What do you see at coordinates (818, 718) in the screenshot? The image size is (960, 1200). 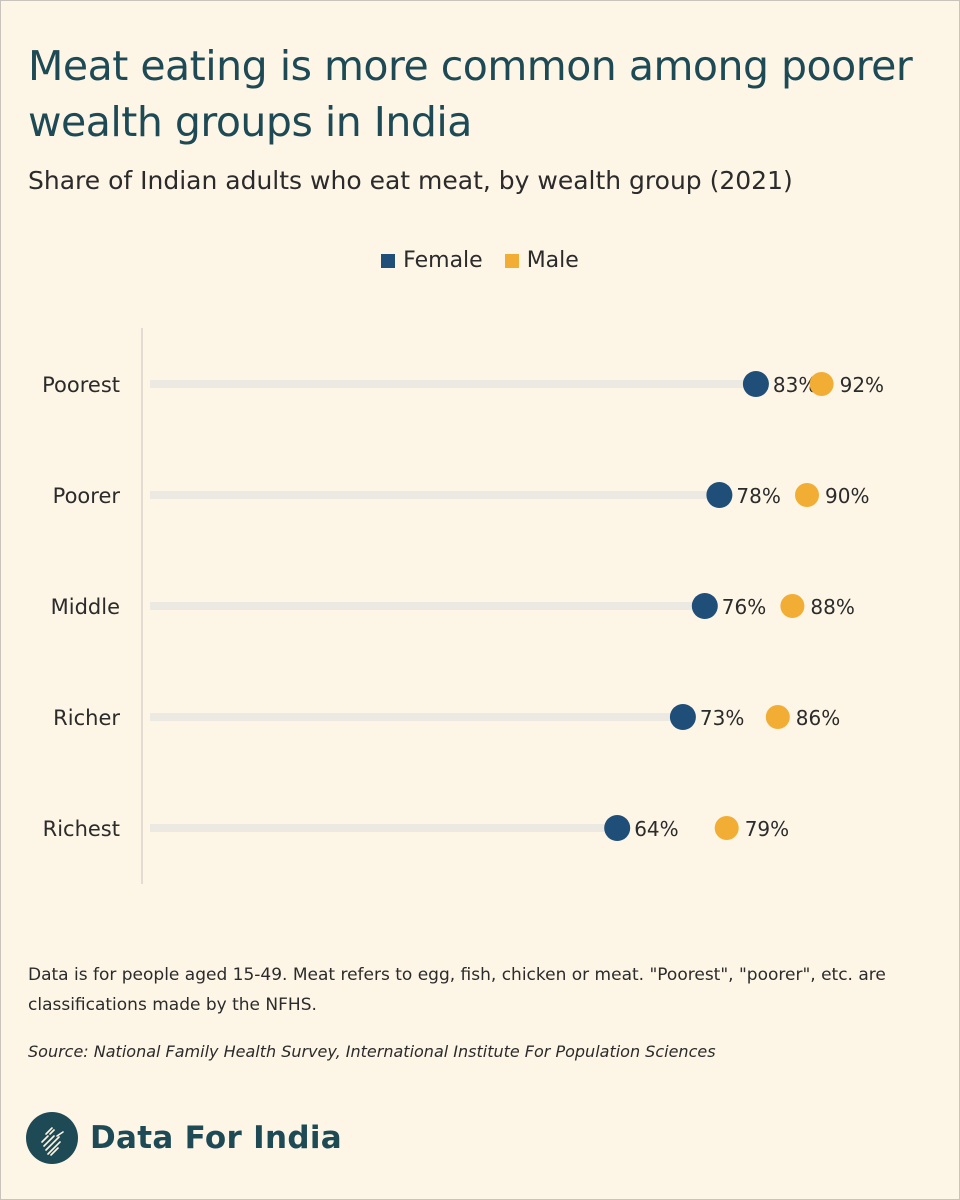 I see `male-value-label: 86%` at bounding box center [818, 718].